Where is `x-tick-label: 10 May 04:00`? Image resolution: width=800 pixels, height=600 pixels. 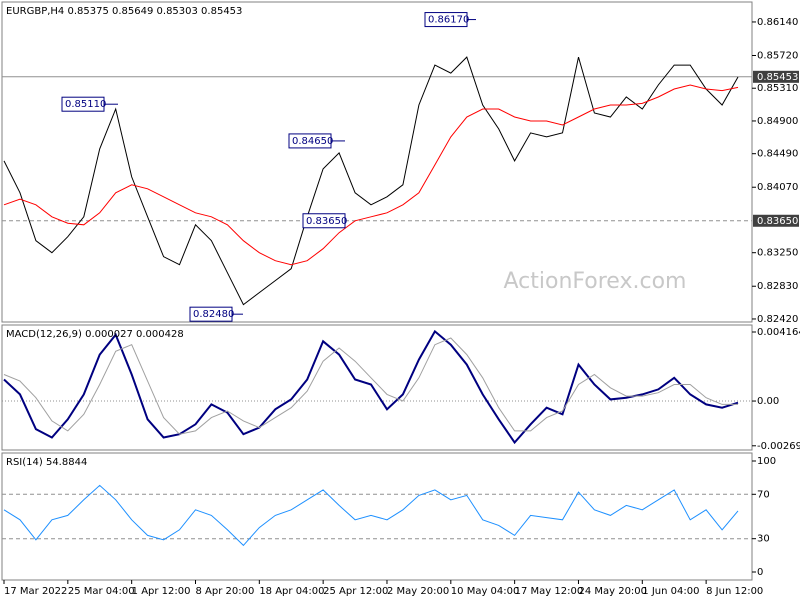 x-tick-label: 10 May 04:00 is located at coordinates (485, 591).